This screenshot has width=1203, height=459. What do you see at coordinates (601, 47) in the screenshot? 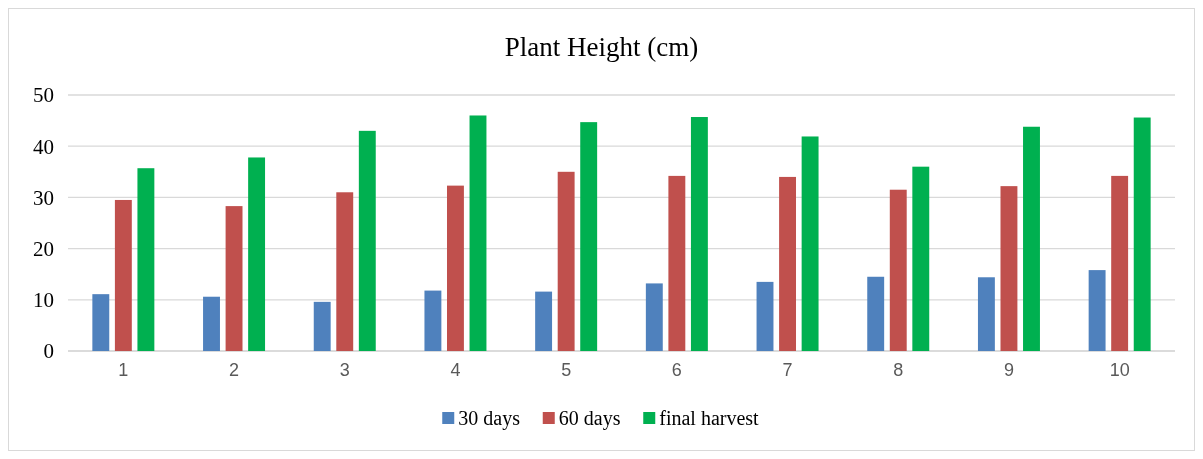
I see `chart-title: Plant Height (cm)` at bounding box center [601, 47].